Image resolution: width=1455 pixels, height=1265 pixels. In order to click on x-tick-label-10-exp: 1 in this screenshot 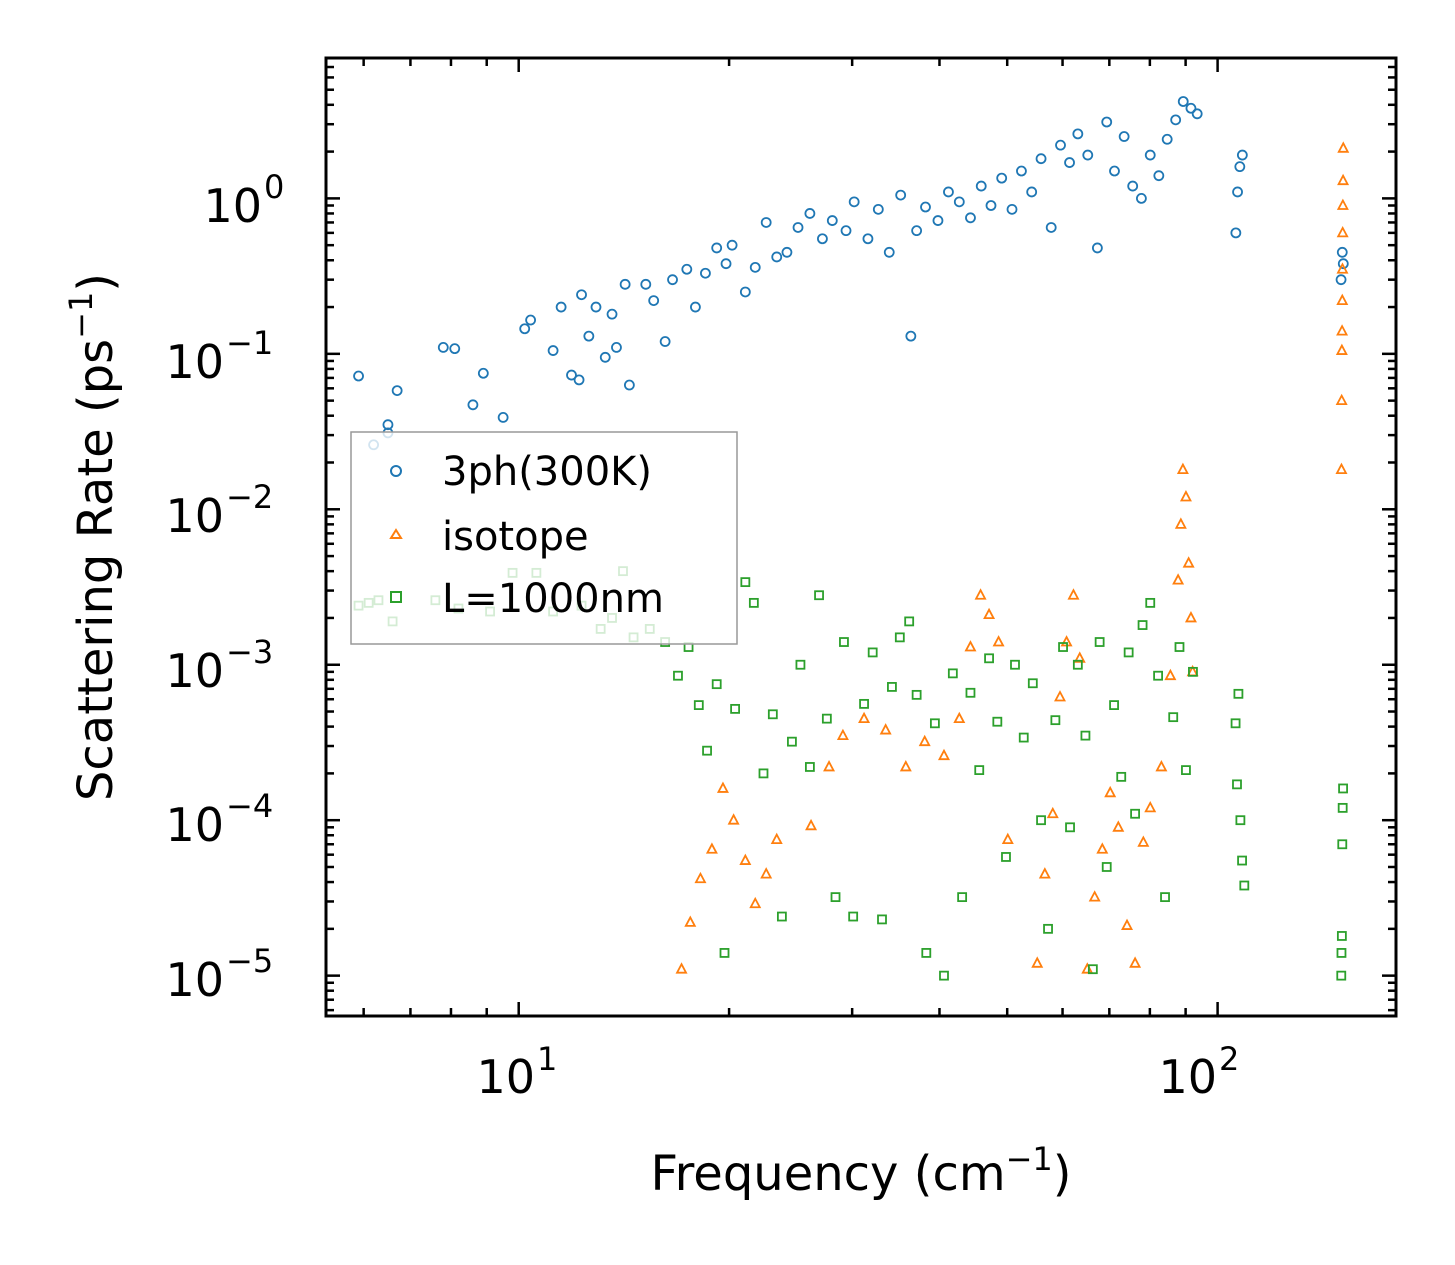, I will do `click(547, 1059)`.